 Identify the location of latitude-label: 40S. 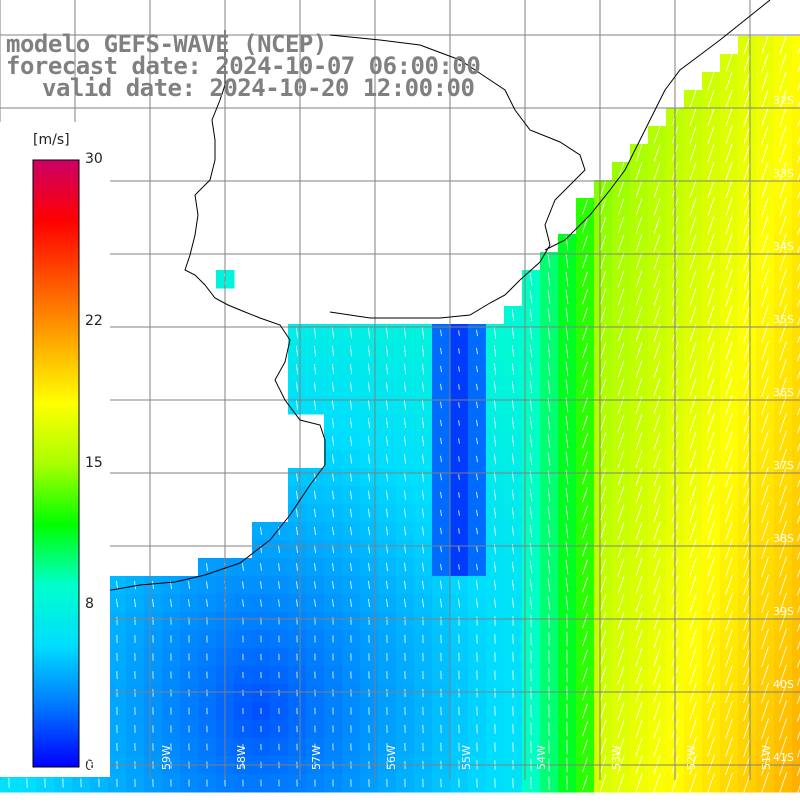
(783, 684).